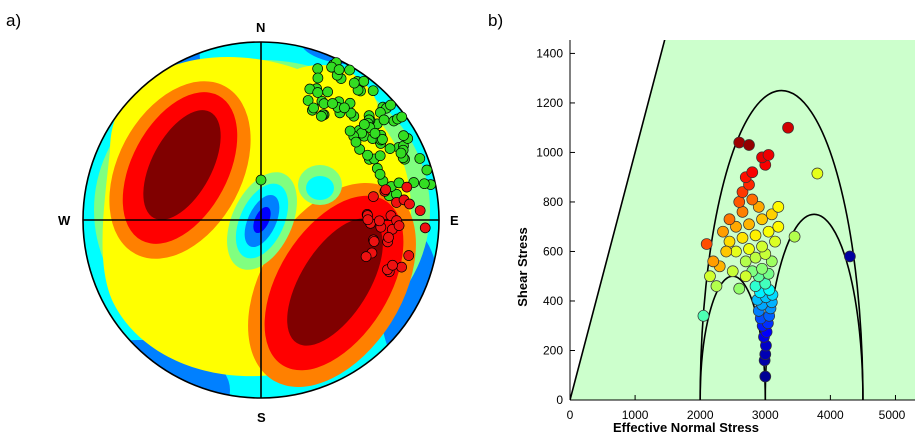 This screenshot has height=436, width=915. I want to click on x-tick-label: 0, so click(570, 415).